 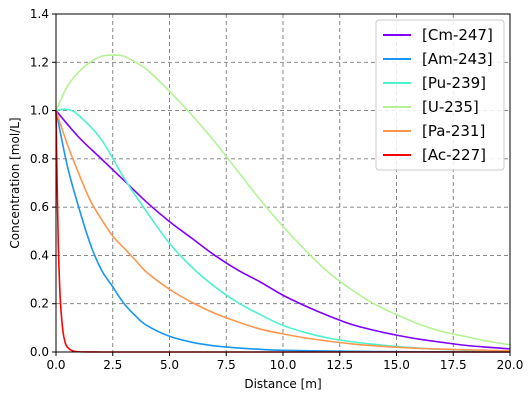 I want to click on y-tick-label: 0.8, so click(x=39, y=159).